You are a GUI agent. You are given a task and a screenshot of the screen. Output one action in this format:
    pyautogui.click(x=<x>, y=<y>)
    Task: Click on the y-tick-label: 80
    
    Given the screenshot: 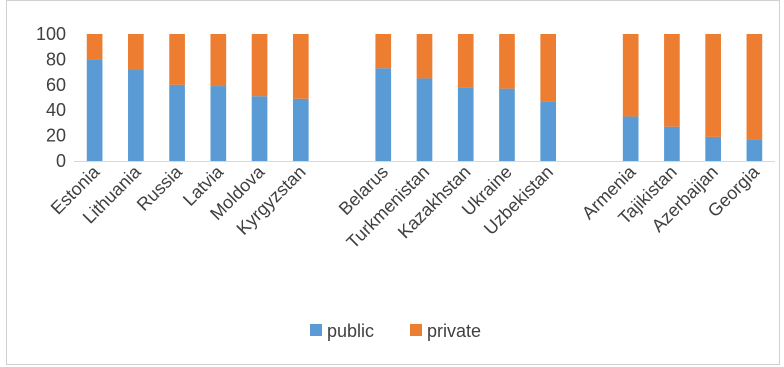 What is the action you would take?
    pyautogui.click(x=56, y=59)
    